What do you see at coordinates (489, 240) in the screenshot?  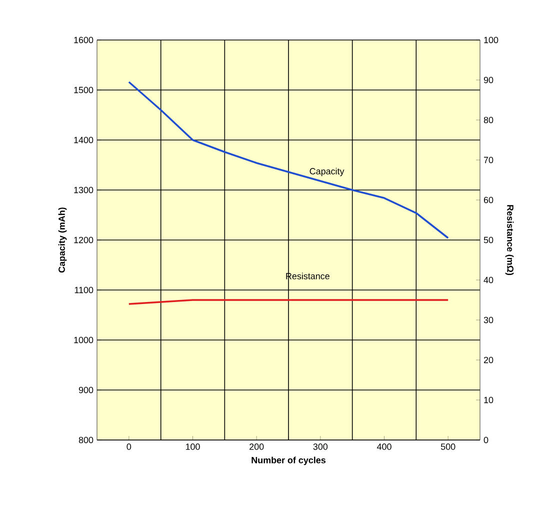 I see `y2-tick-label: 50` at bounding box center [489, 240].